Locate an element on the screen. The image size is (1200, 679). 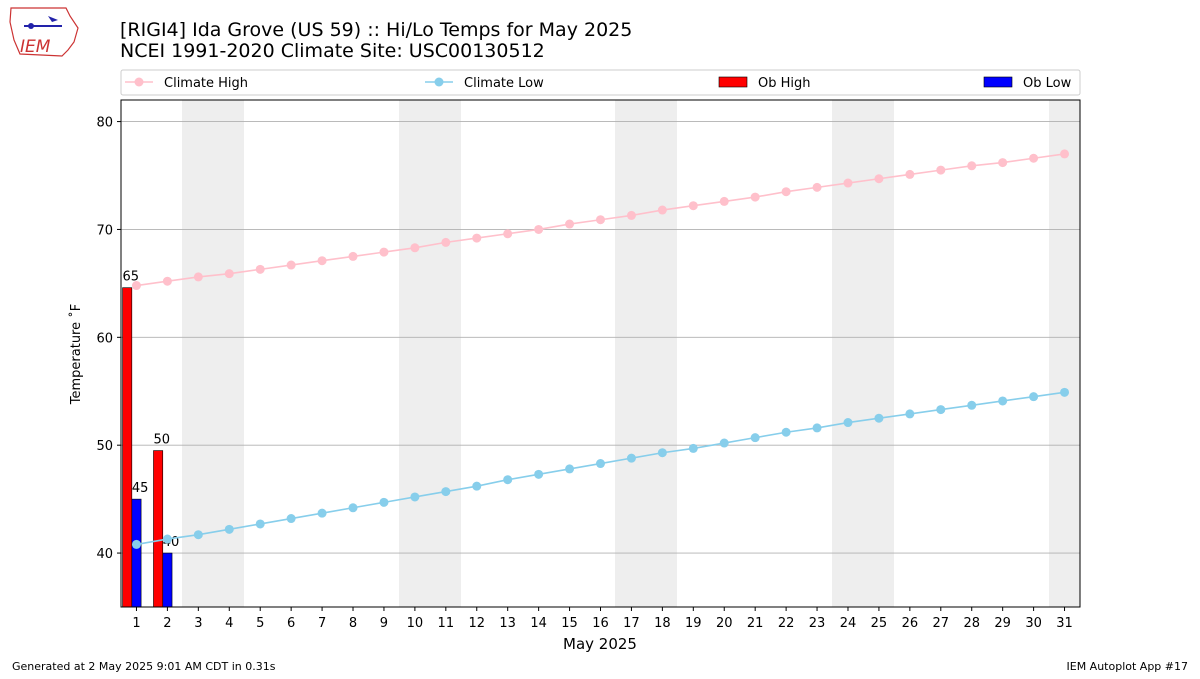
x-tick-label: 28 is located at coordinates (971, 623).